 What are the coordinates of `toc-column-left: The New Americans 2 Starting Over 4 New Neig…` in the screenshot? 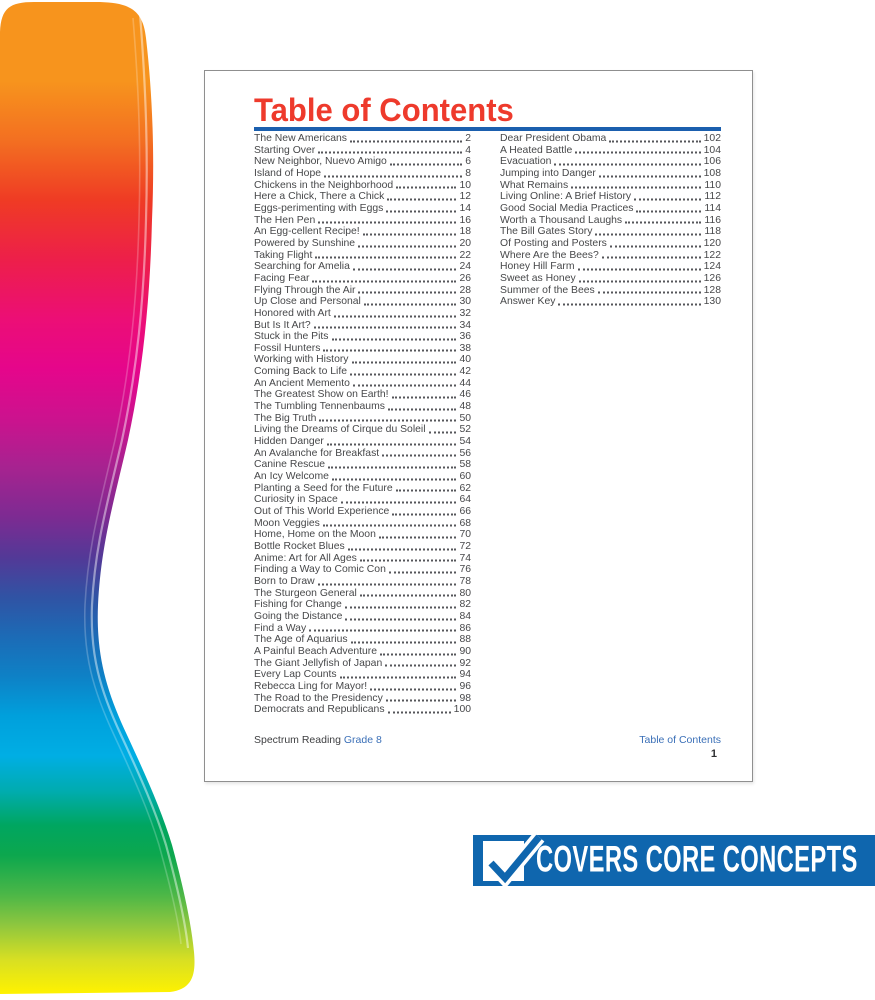 It's located at (362, 424).